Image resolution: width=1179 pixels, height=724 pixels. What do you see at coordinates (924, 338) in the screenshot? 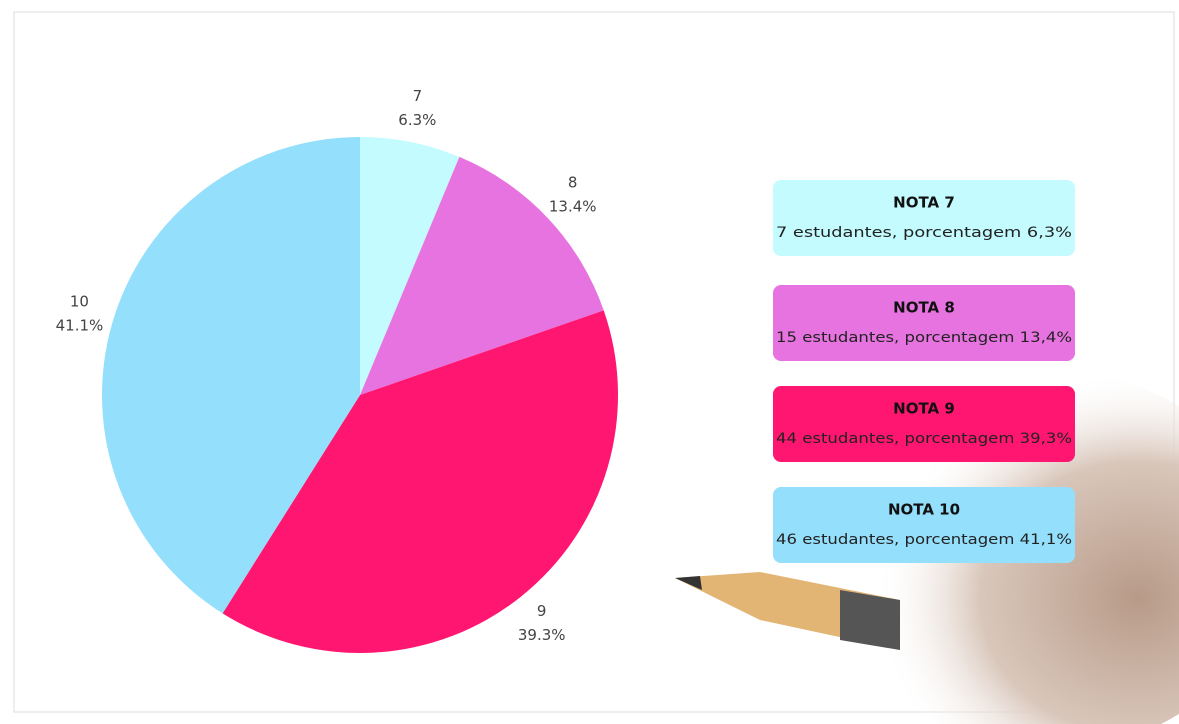
I see `legend-card-text: 15 estudantes, porcentagem 13,4%` at bounding box center [924, 338].